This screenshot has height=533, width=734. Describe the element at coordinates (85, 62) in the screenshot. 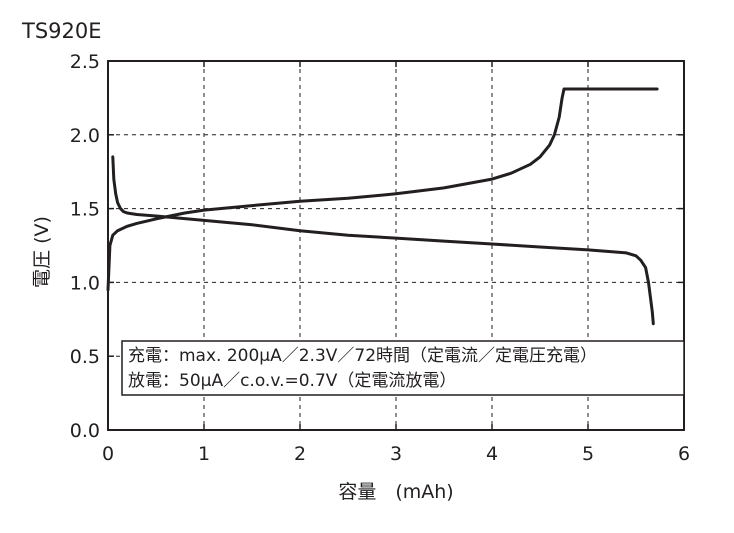

I see `y-tick-label: 2.5` at that location.